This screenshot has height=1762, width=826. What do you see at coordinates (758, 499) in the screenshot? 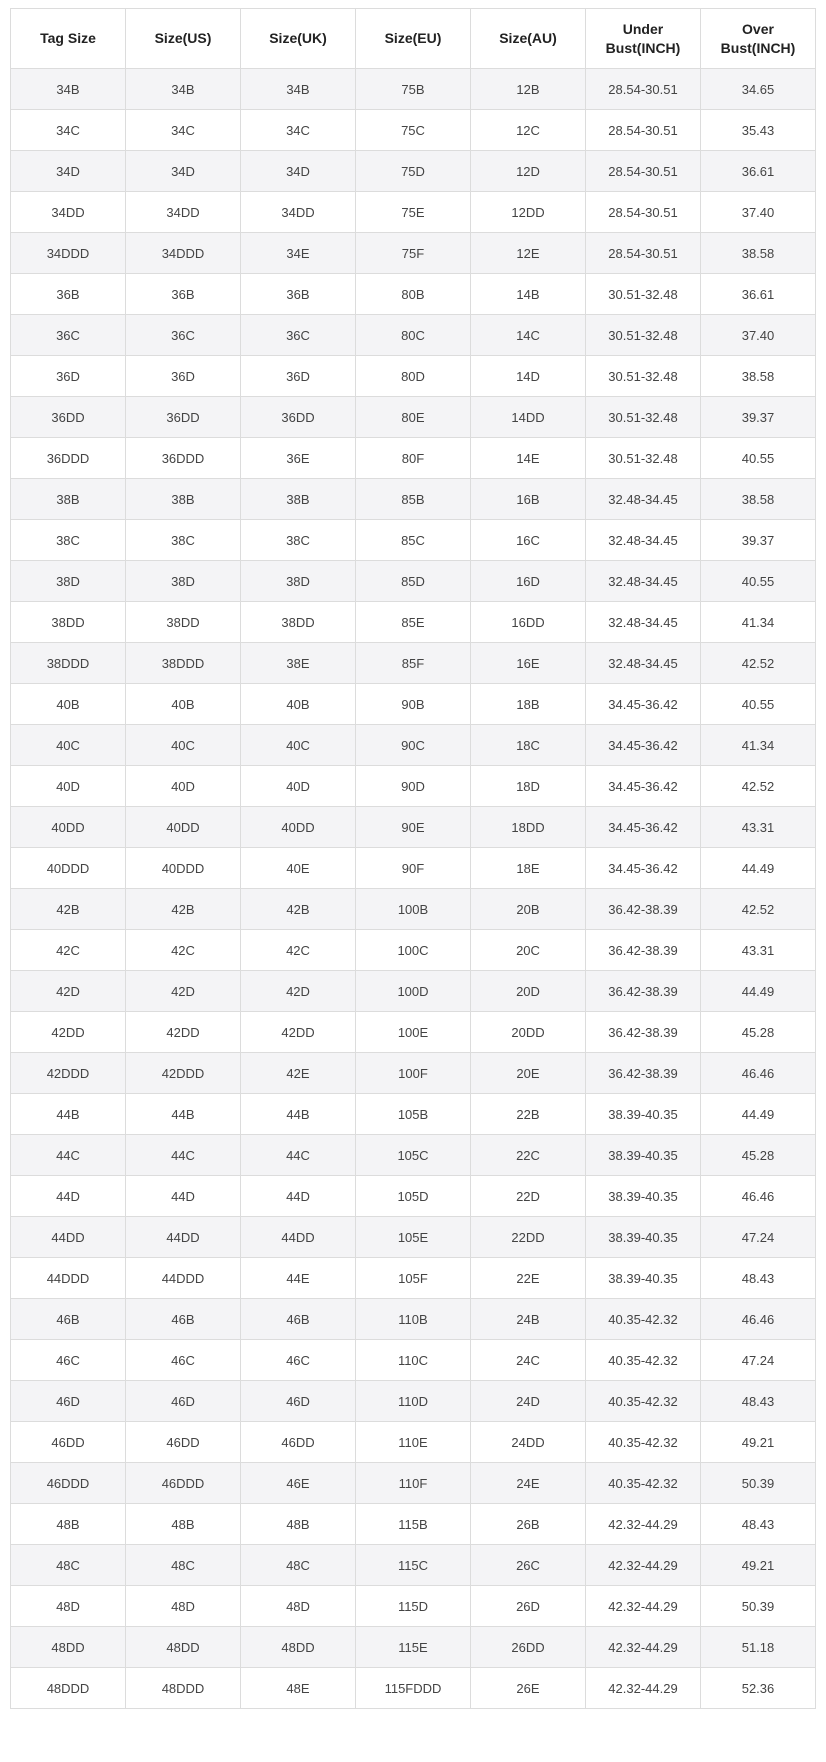
I see `cell-over-bust: 38.58` at bounding box center [758, 499].